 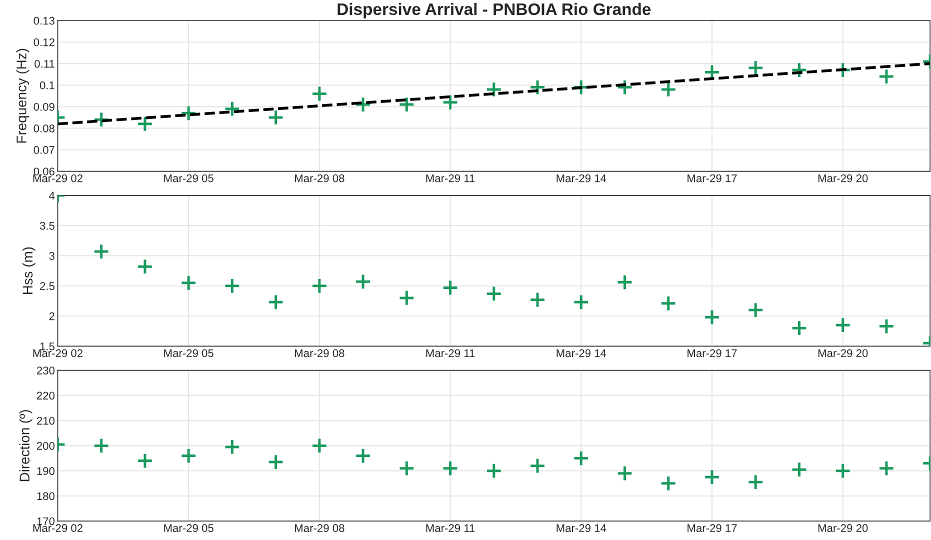 I want to click on y-tick-label: 1.5, so click(x=47, y=346).